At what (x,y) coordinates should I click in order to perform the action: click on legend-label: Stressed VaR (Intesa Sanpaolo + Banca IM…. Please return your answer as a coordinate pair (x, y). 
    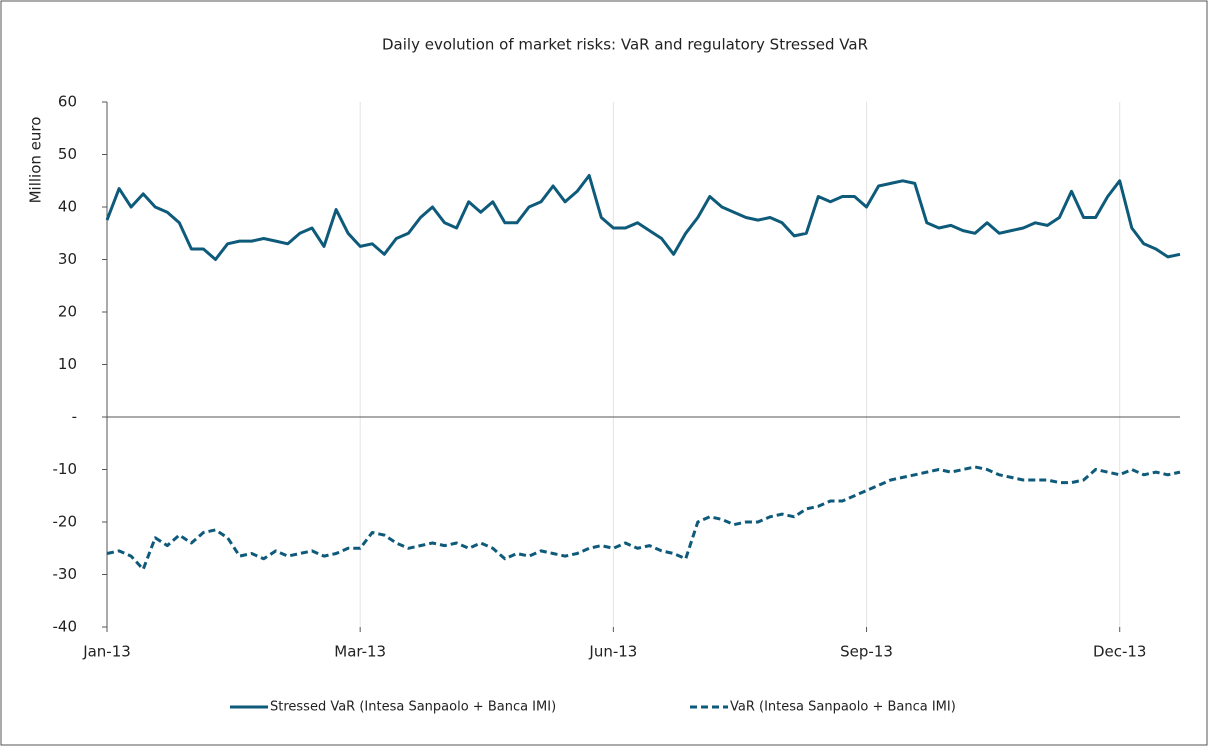
    Looking at the image, I should click on (413, 707).